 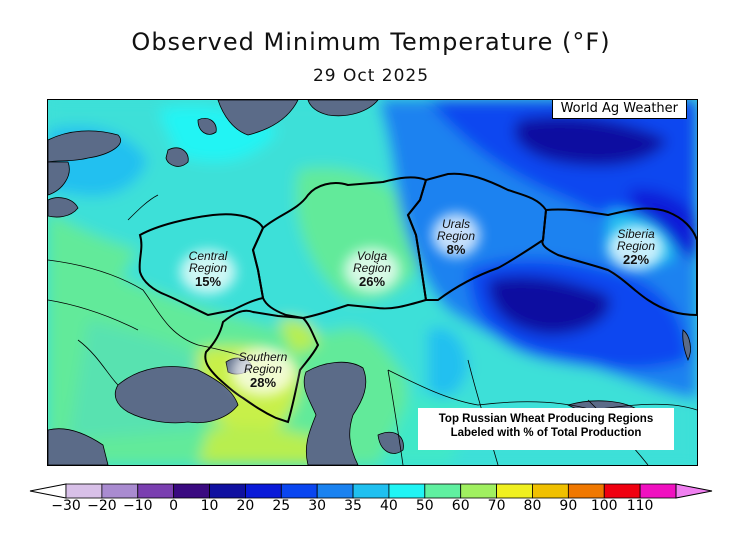 I want to click on scale-tick-label: 100, so click(x=604, y=506).